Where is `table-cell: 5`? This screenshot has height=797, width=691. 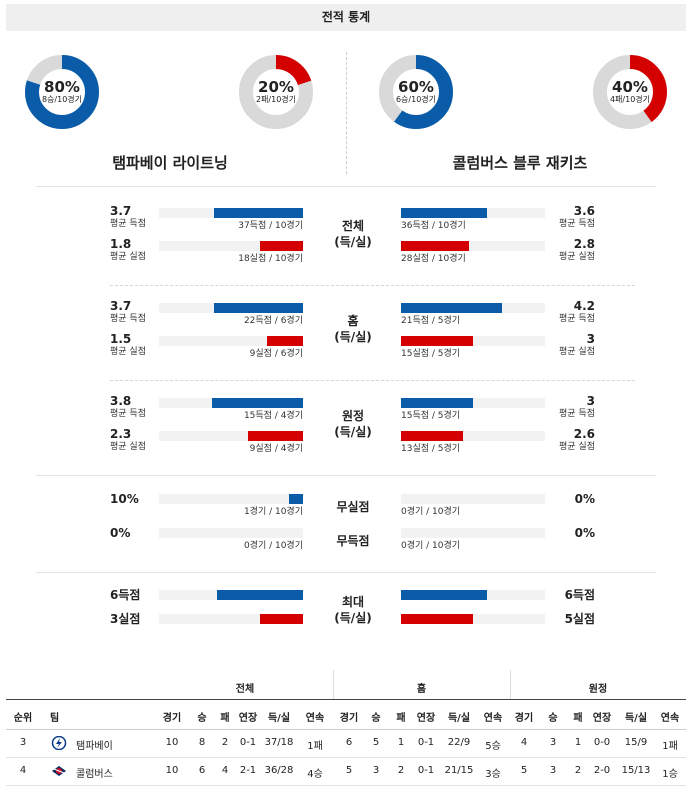 table-cell: 5 is located at coordinates (524, 770).